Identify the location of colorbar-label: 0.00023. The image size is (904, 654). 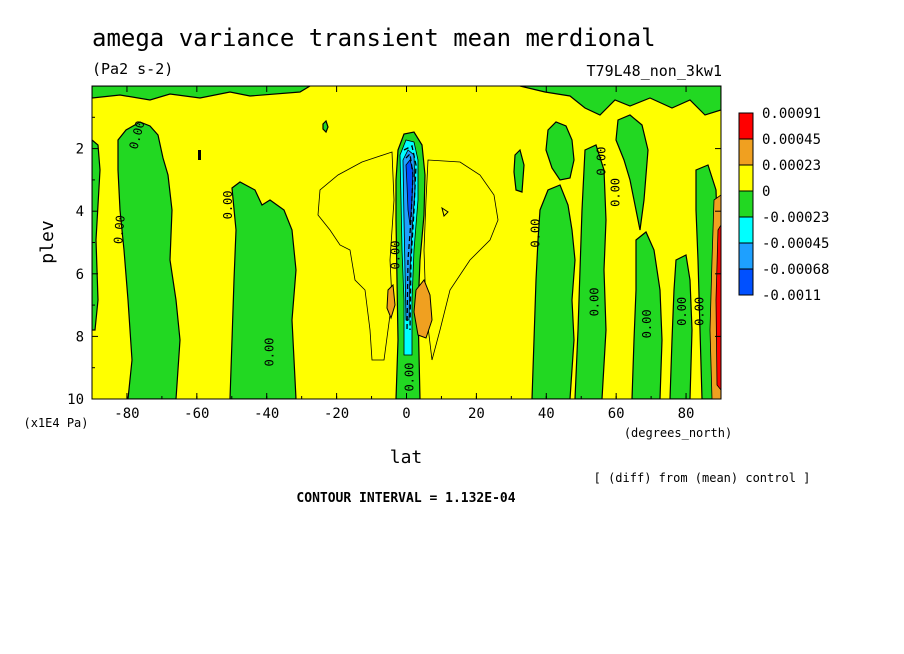
(791, 166).